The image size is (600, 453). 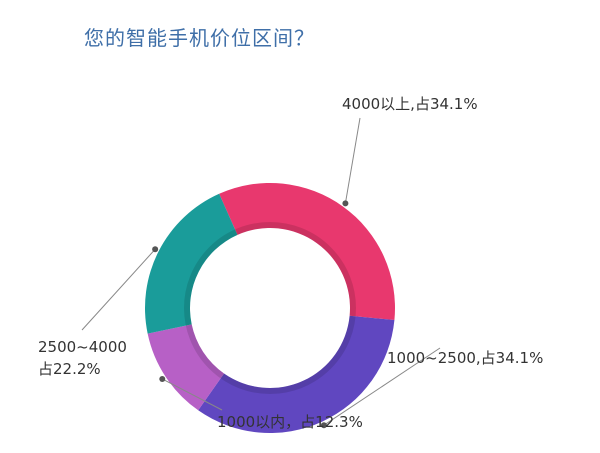 I want to click on slice-label-2500-4000-share: 占22.2%, so click(x=69, y=369).